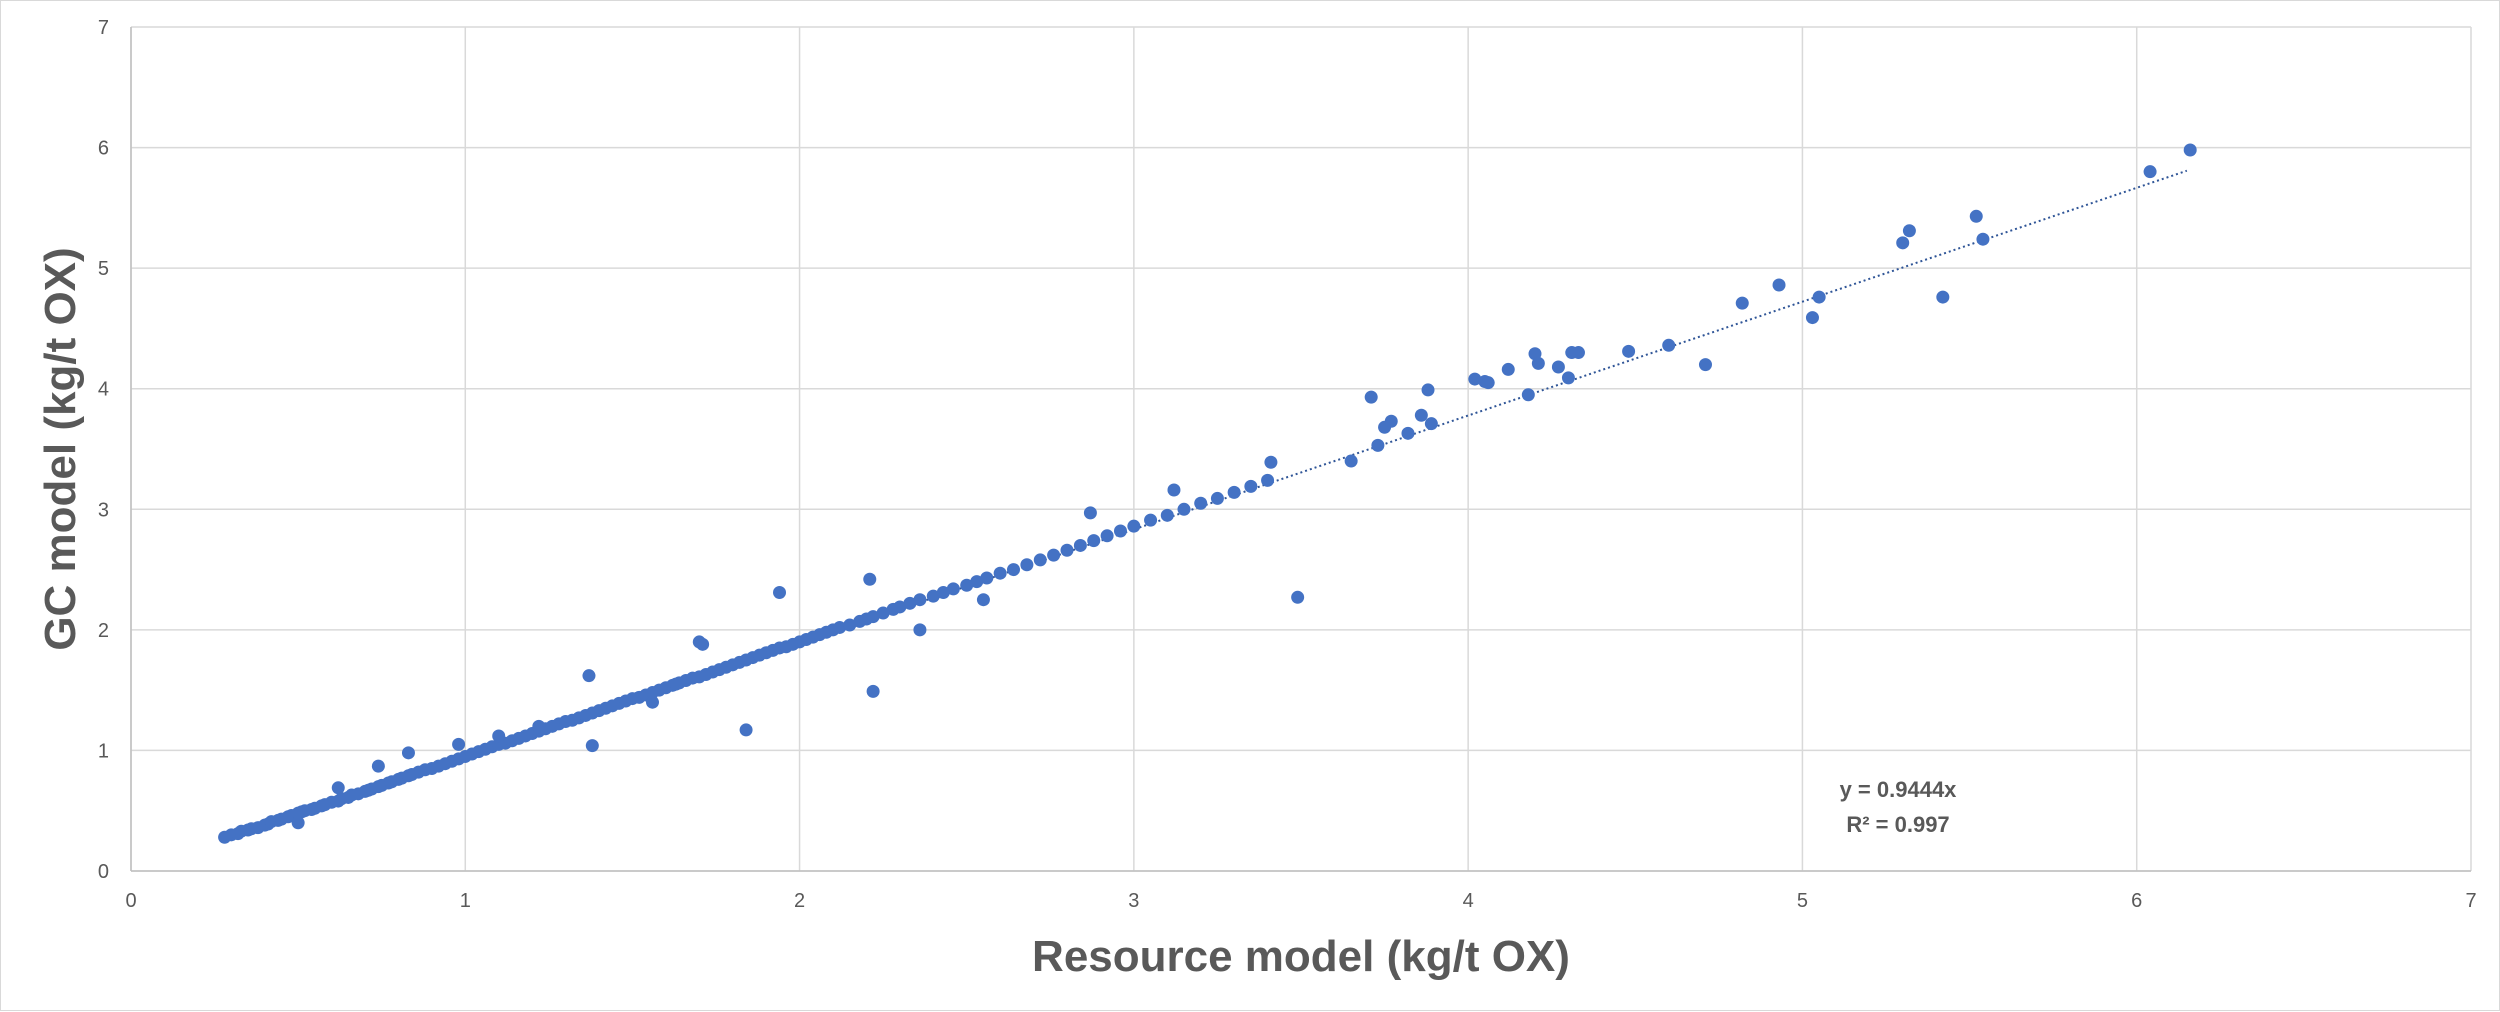 The height and width of the screenshot is (1012, 2500). Describe the element at coordinates (103, 872) in the screenshot. I see `y-tick-label: 0` at that location.